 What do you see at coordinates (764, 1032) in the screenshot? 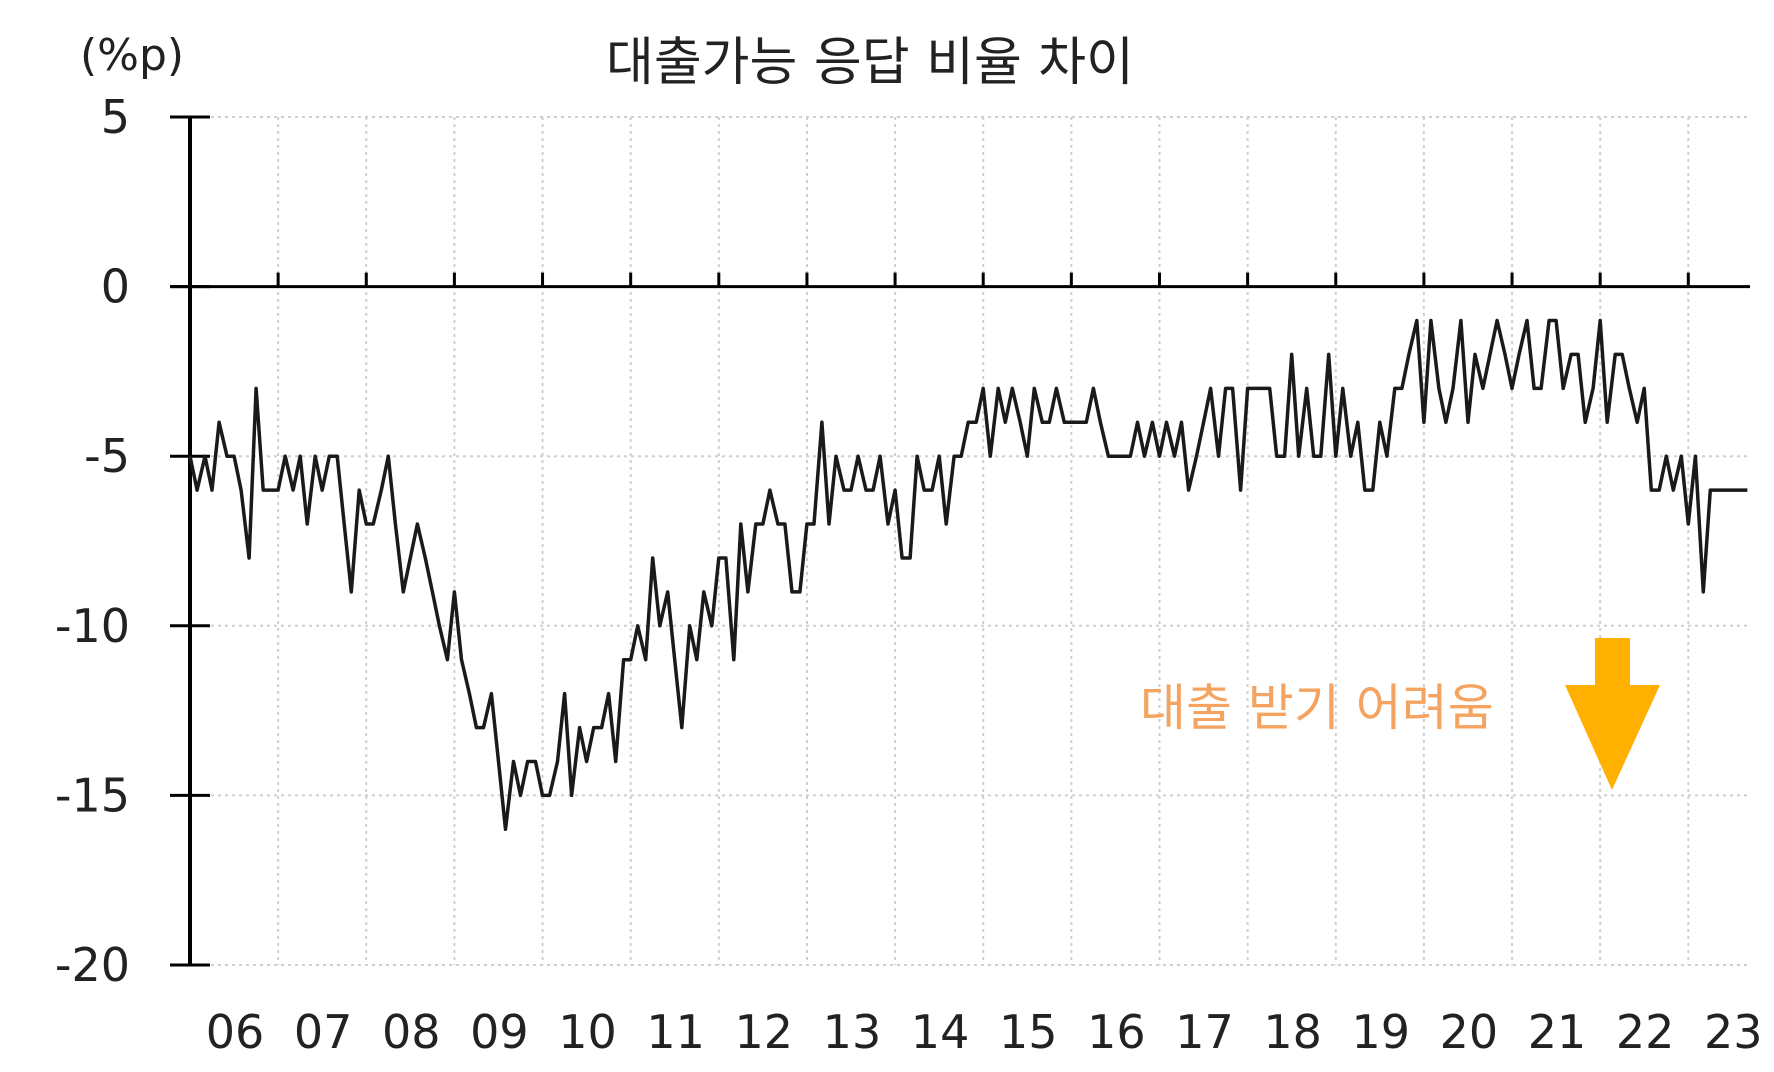
I see `x-tick-label: 12` at bounding box center [764, 1032].